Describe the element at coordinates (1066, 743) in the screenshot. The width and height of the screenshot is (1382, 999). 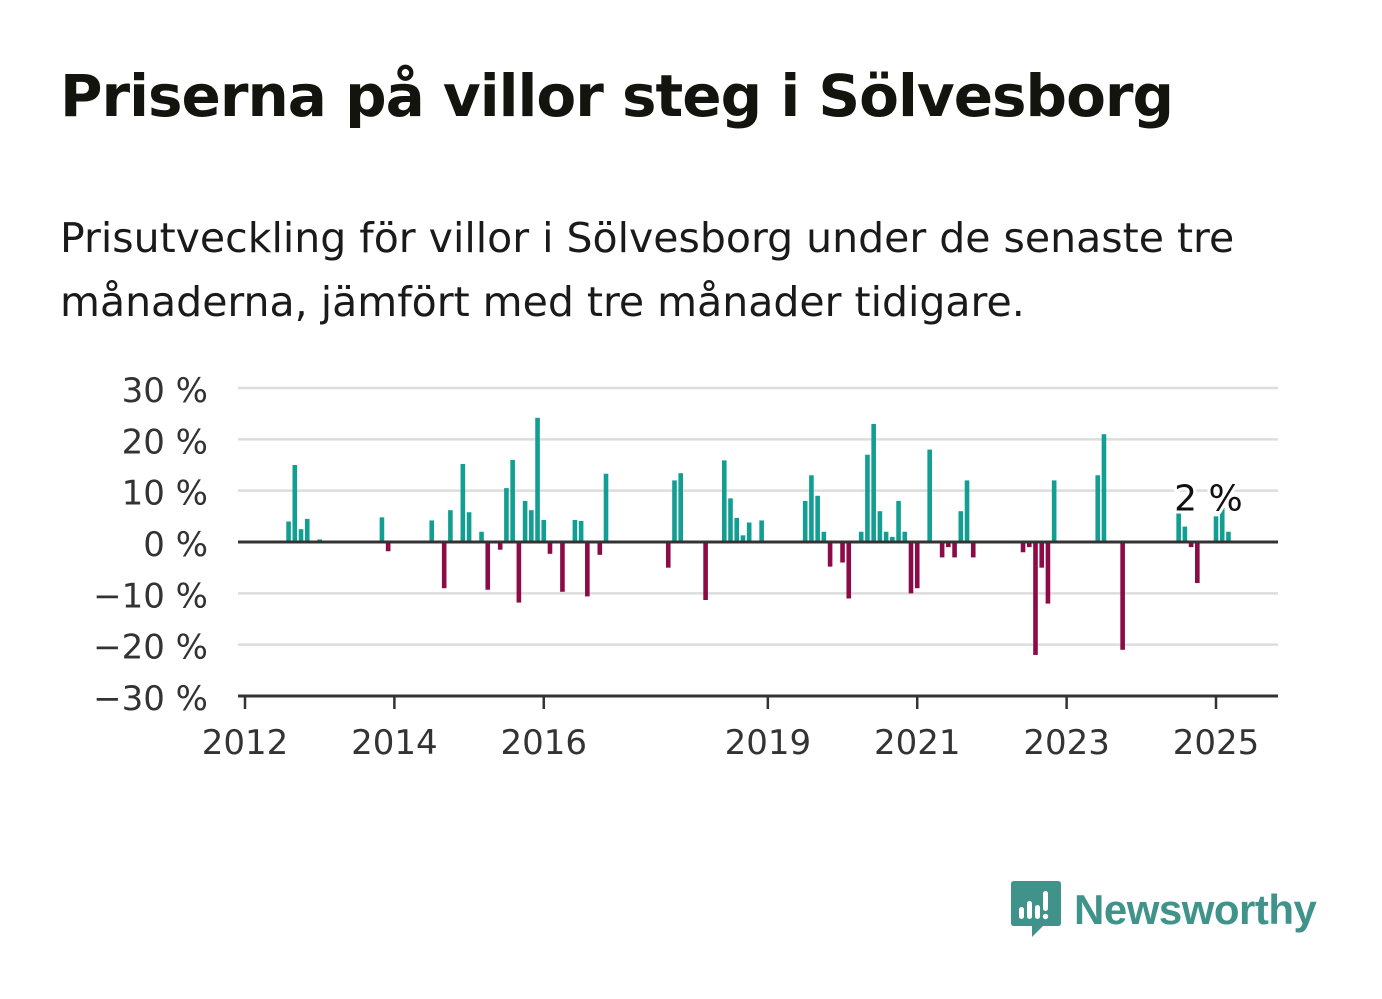
I see `x-tick-label: 2023` at that location.